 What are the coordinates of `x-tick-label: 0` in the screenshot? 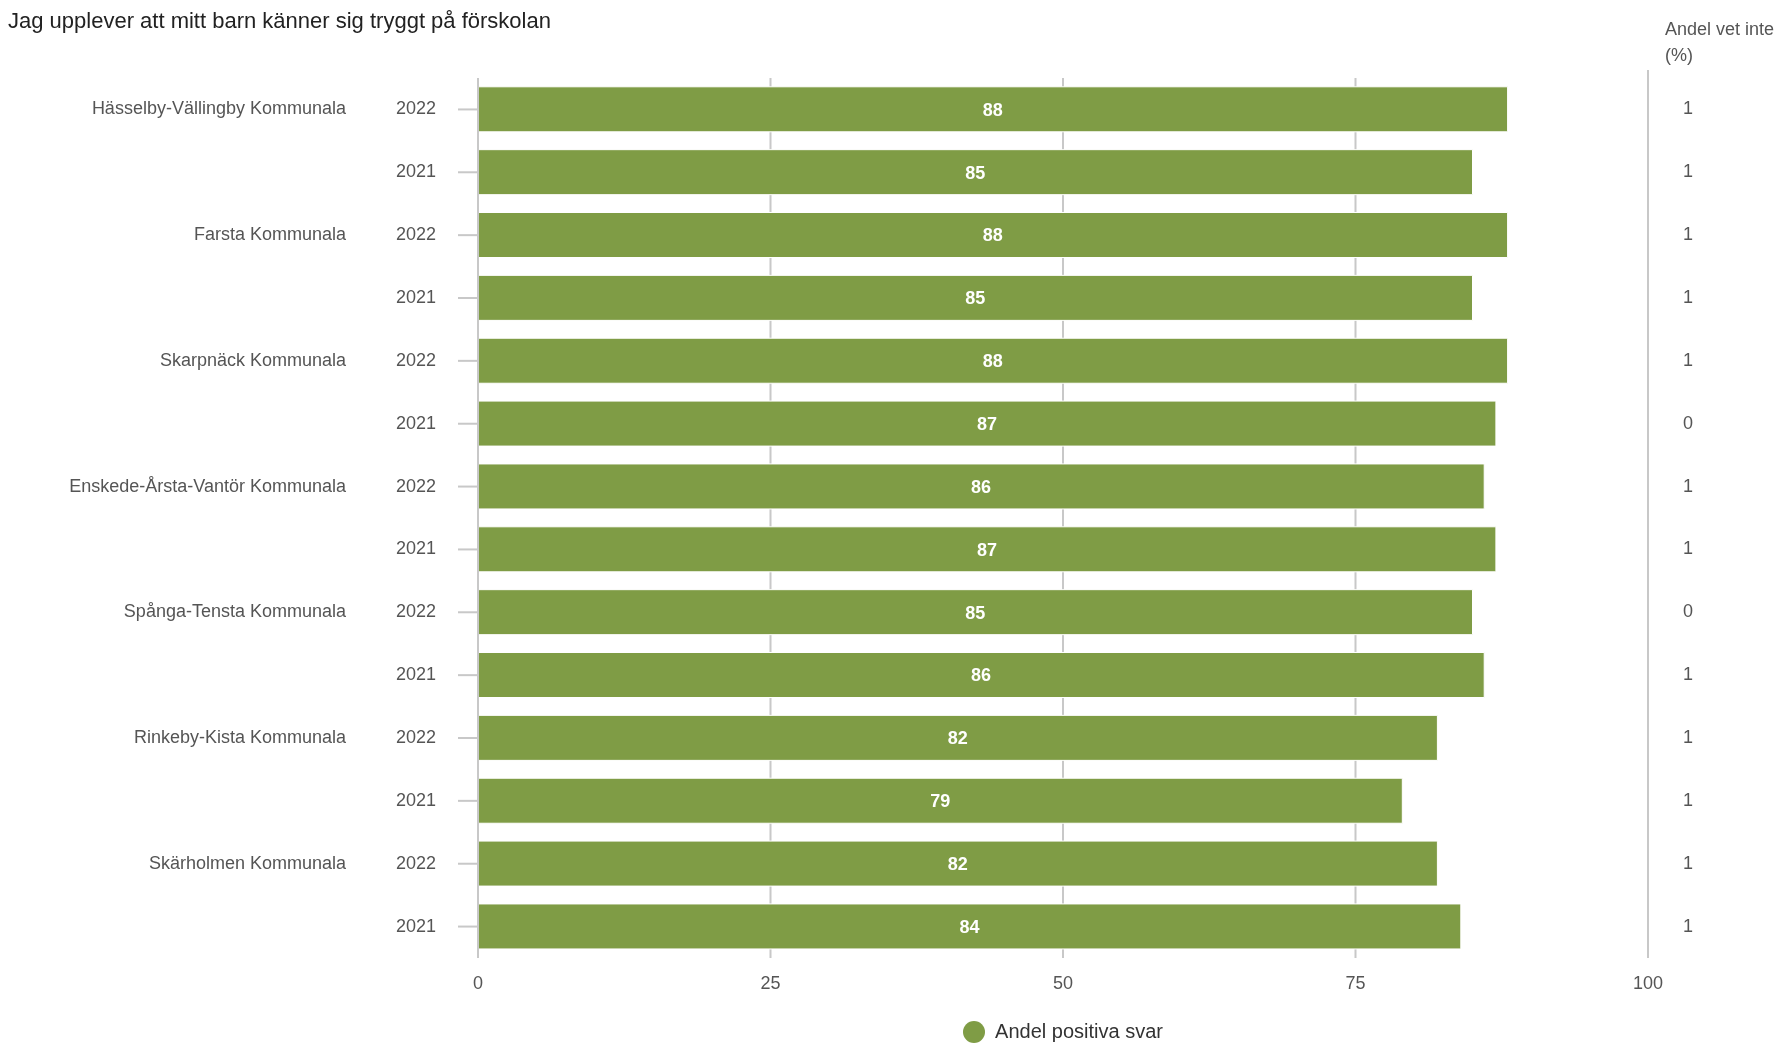 It's located at (478, 982).